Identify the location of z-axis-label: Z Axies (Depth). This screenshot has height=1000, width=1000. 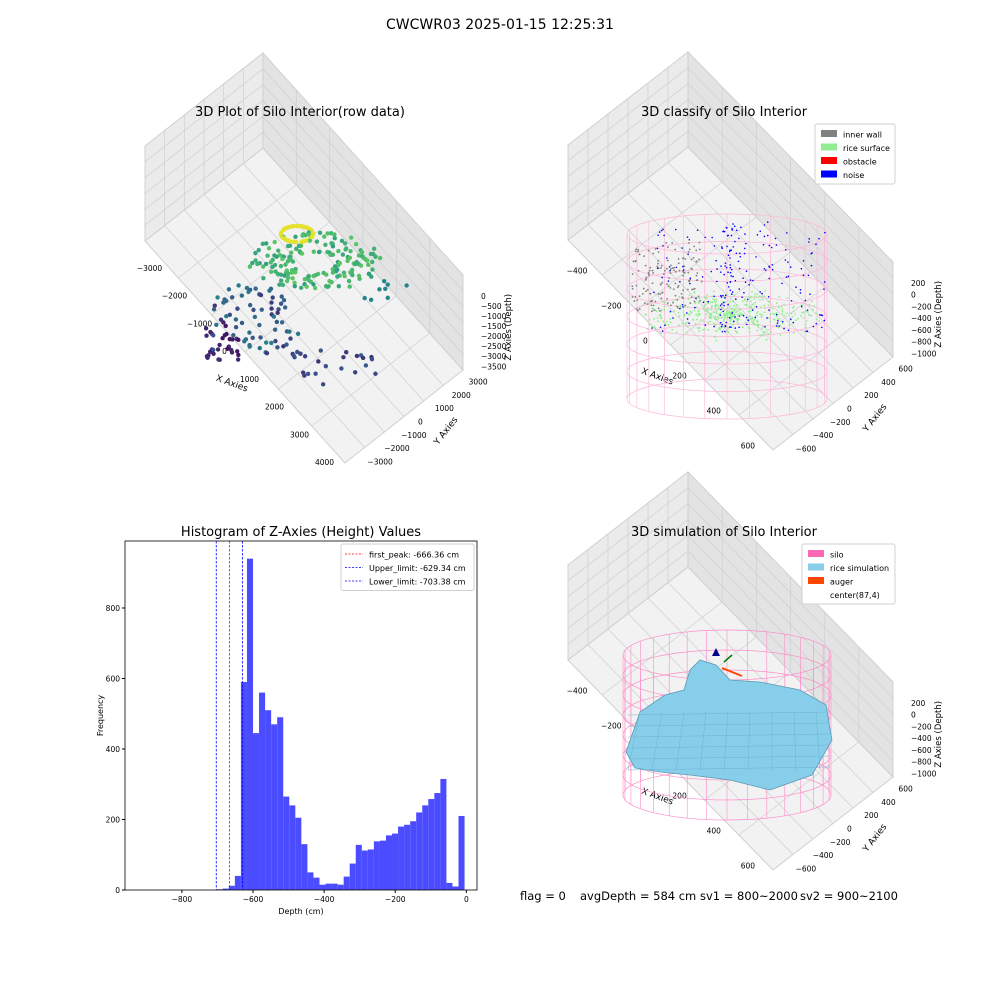
(509, 327).